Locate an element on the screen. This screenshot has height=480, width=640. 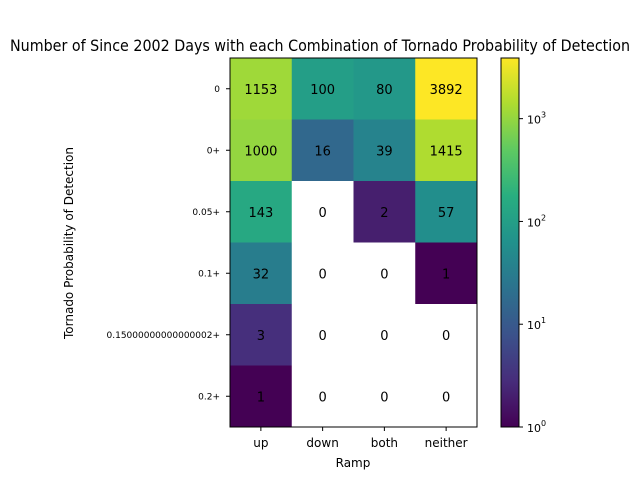
y-tick-label: 0.15000000000000002+ is located at coordinates (163, 336).